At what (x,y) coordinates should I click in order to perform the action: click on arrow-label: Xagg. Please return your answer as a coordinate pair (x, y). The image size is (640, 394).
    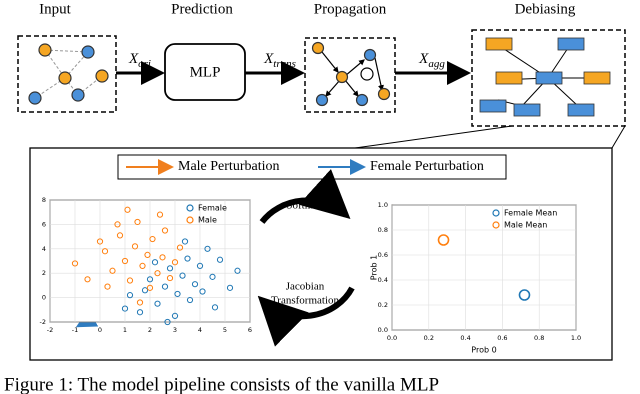
    Looking at the image, I should click on (431, 60).